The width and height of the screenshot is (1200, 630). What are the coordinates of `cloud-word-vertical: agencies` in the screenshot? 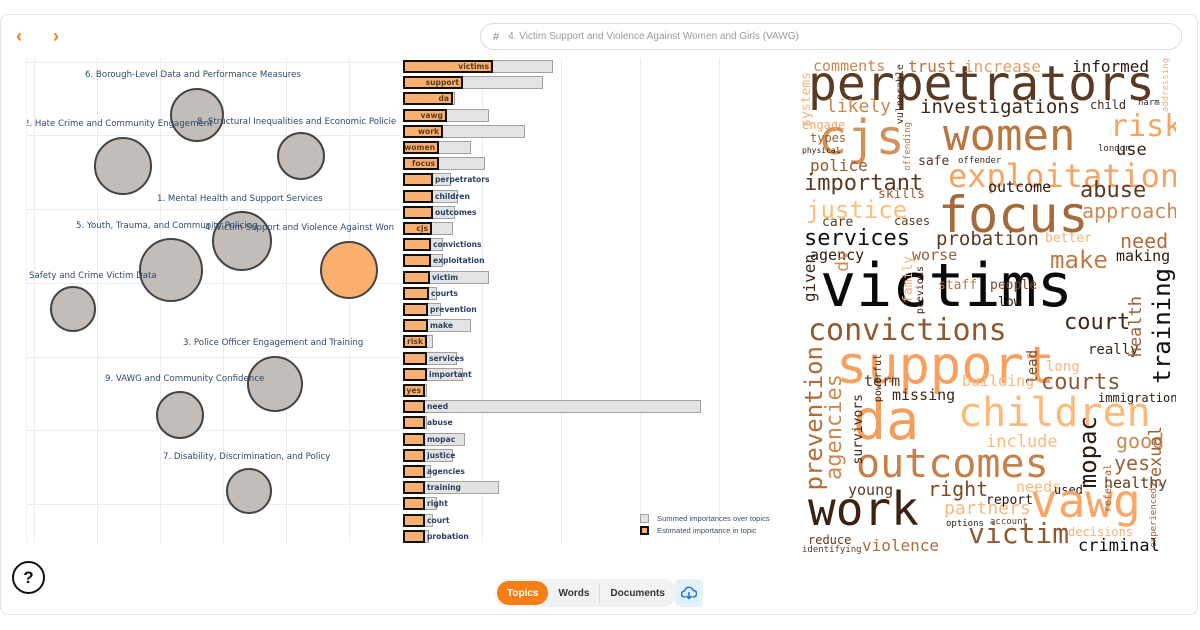 It's located at (834, 427).